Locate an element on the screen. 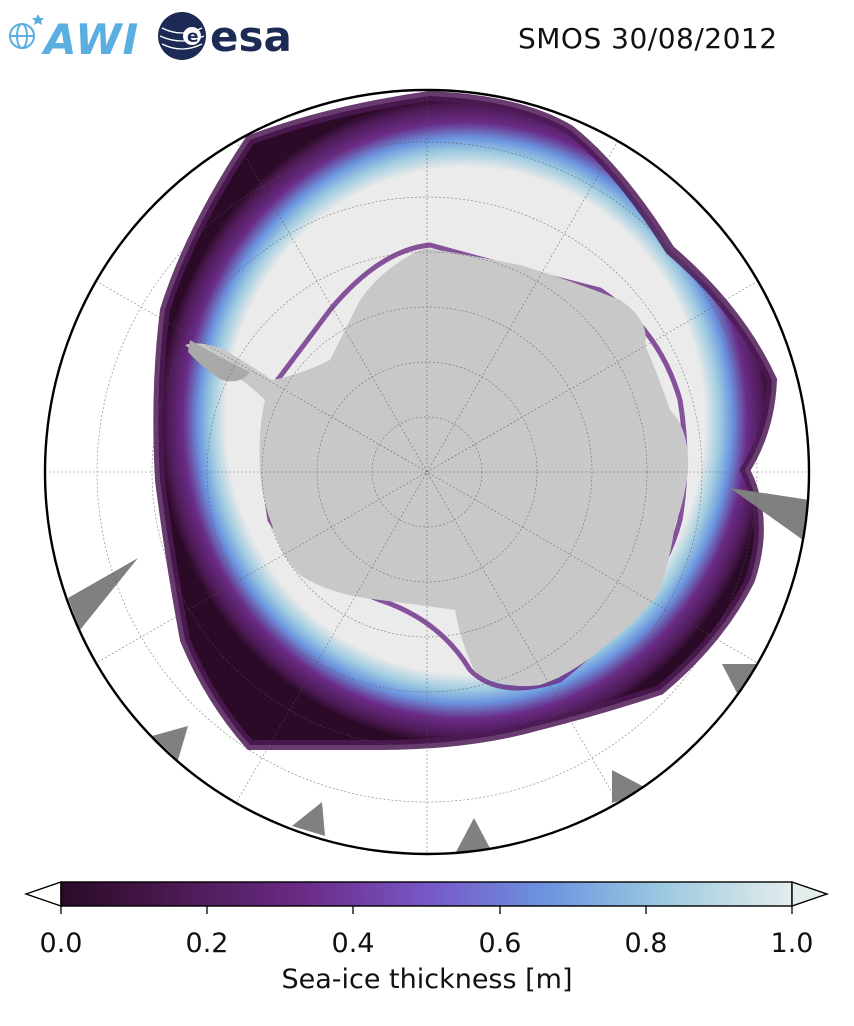 The width and height of the screenshot is (854, 1026). svg-text: e is located at coordinates (193, 37).